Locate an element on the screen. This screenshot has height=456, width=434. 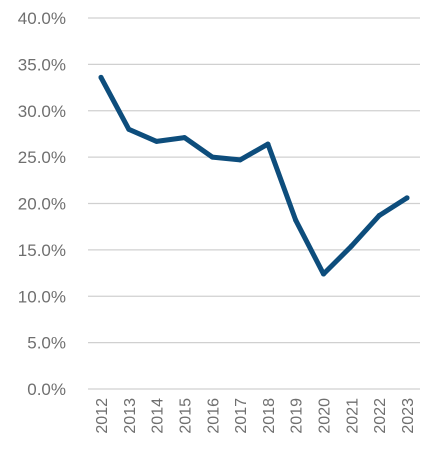
y-tick-label: 15.0% is located at coordinates (42, 250).